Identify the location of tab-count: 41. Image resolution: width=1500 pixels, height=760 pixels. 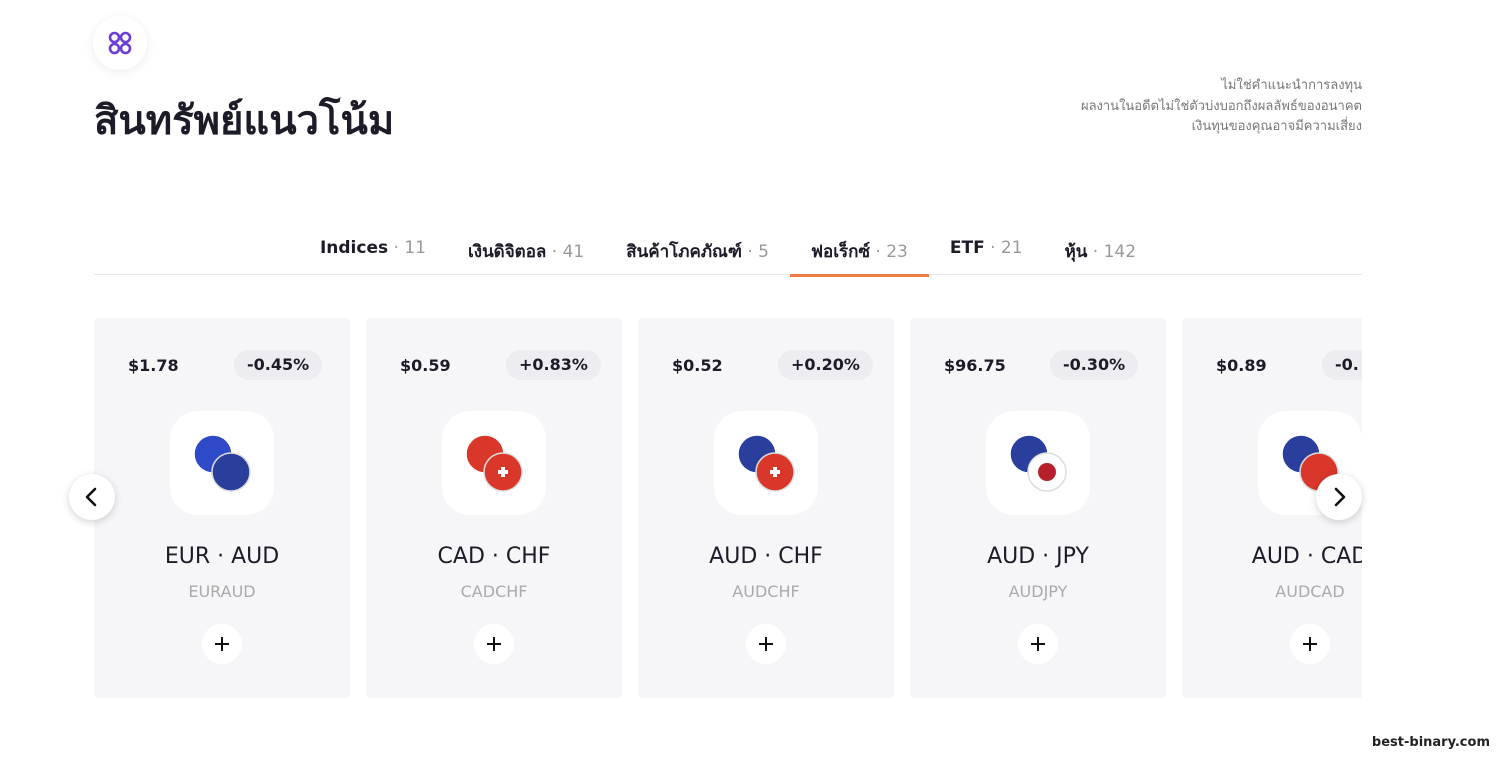
(573, 252).